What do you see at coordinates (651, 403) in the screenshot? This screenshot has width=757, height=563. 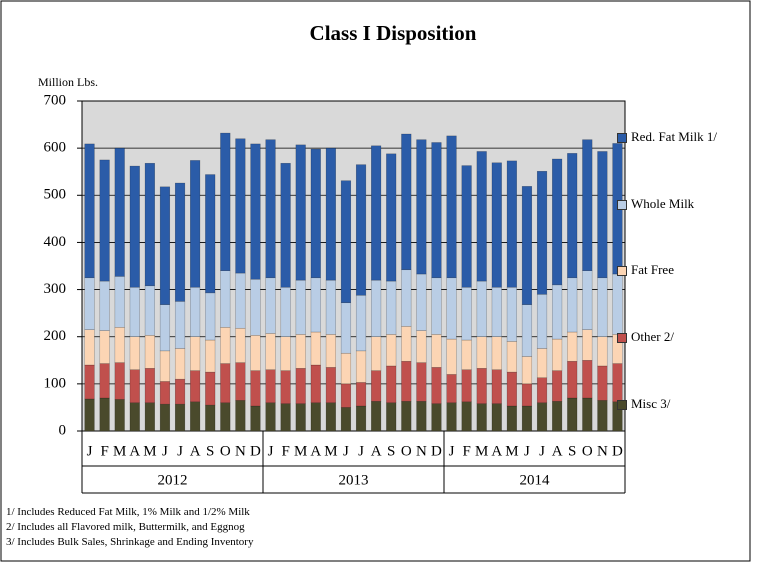 I see `legend-label: Misc 3/` at bounding box center [651, 403].